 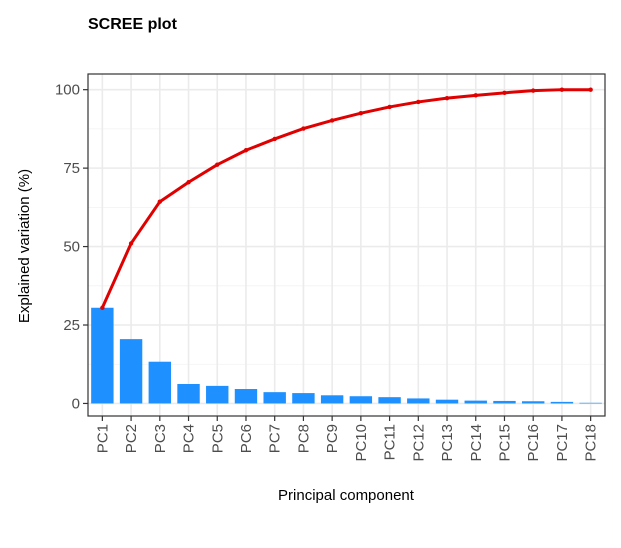 I want to click on line-point-pc13, so click(x=447, y=98).